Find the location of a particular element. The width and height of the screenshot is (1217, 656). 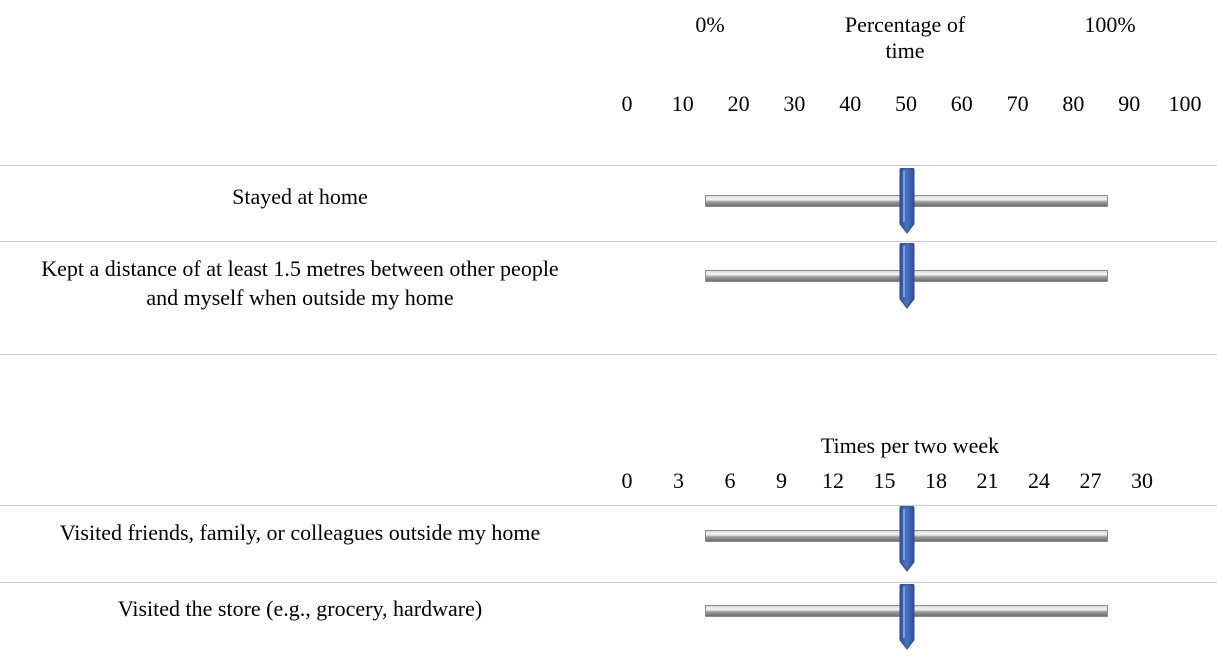

times-scale-title: Times per two week is located at coordinates (910, 445).